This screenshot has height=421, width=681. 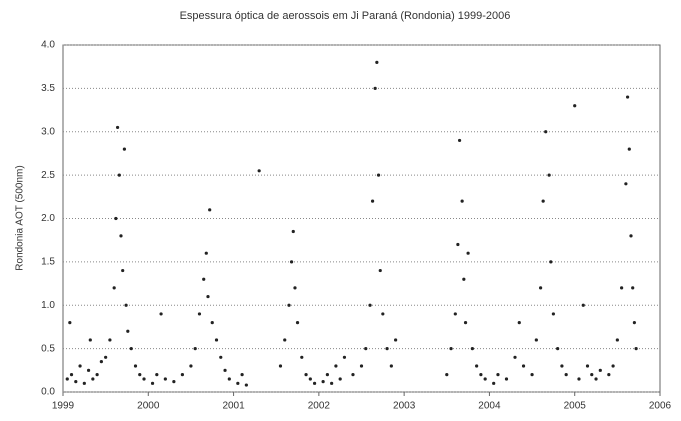 What do you see at coordinates (20, 217) in the screenshot?
I see `y-axis-label: Rondonia AOT (500nm)` at bounding box center [20, 217].